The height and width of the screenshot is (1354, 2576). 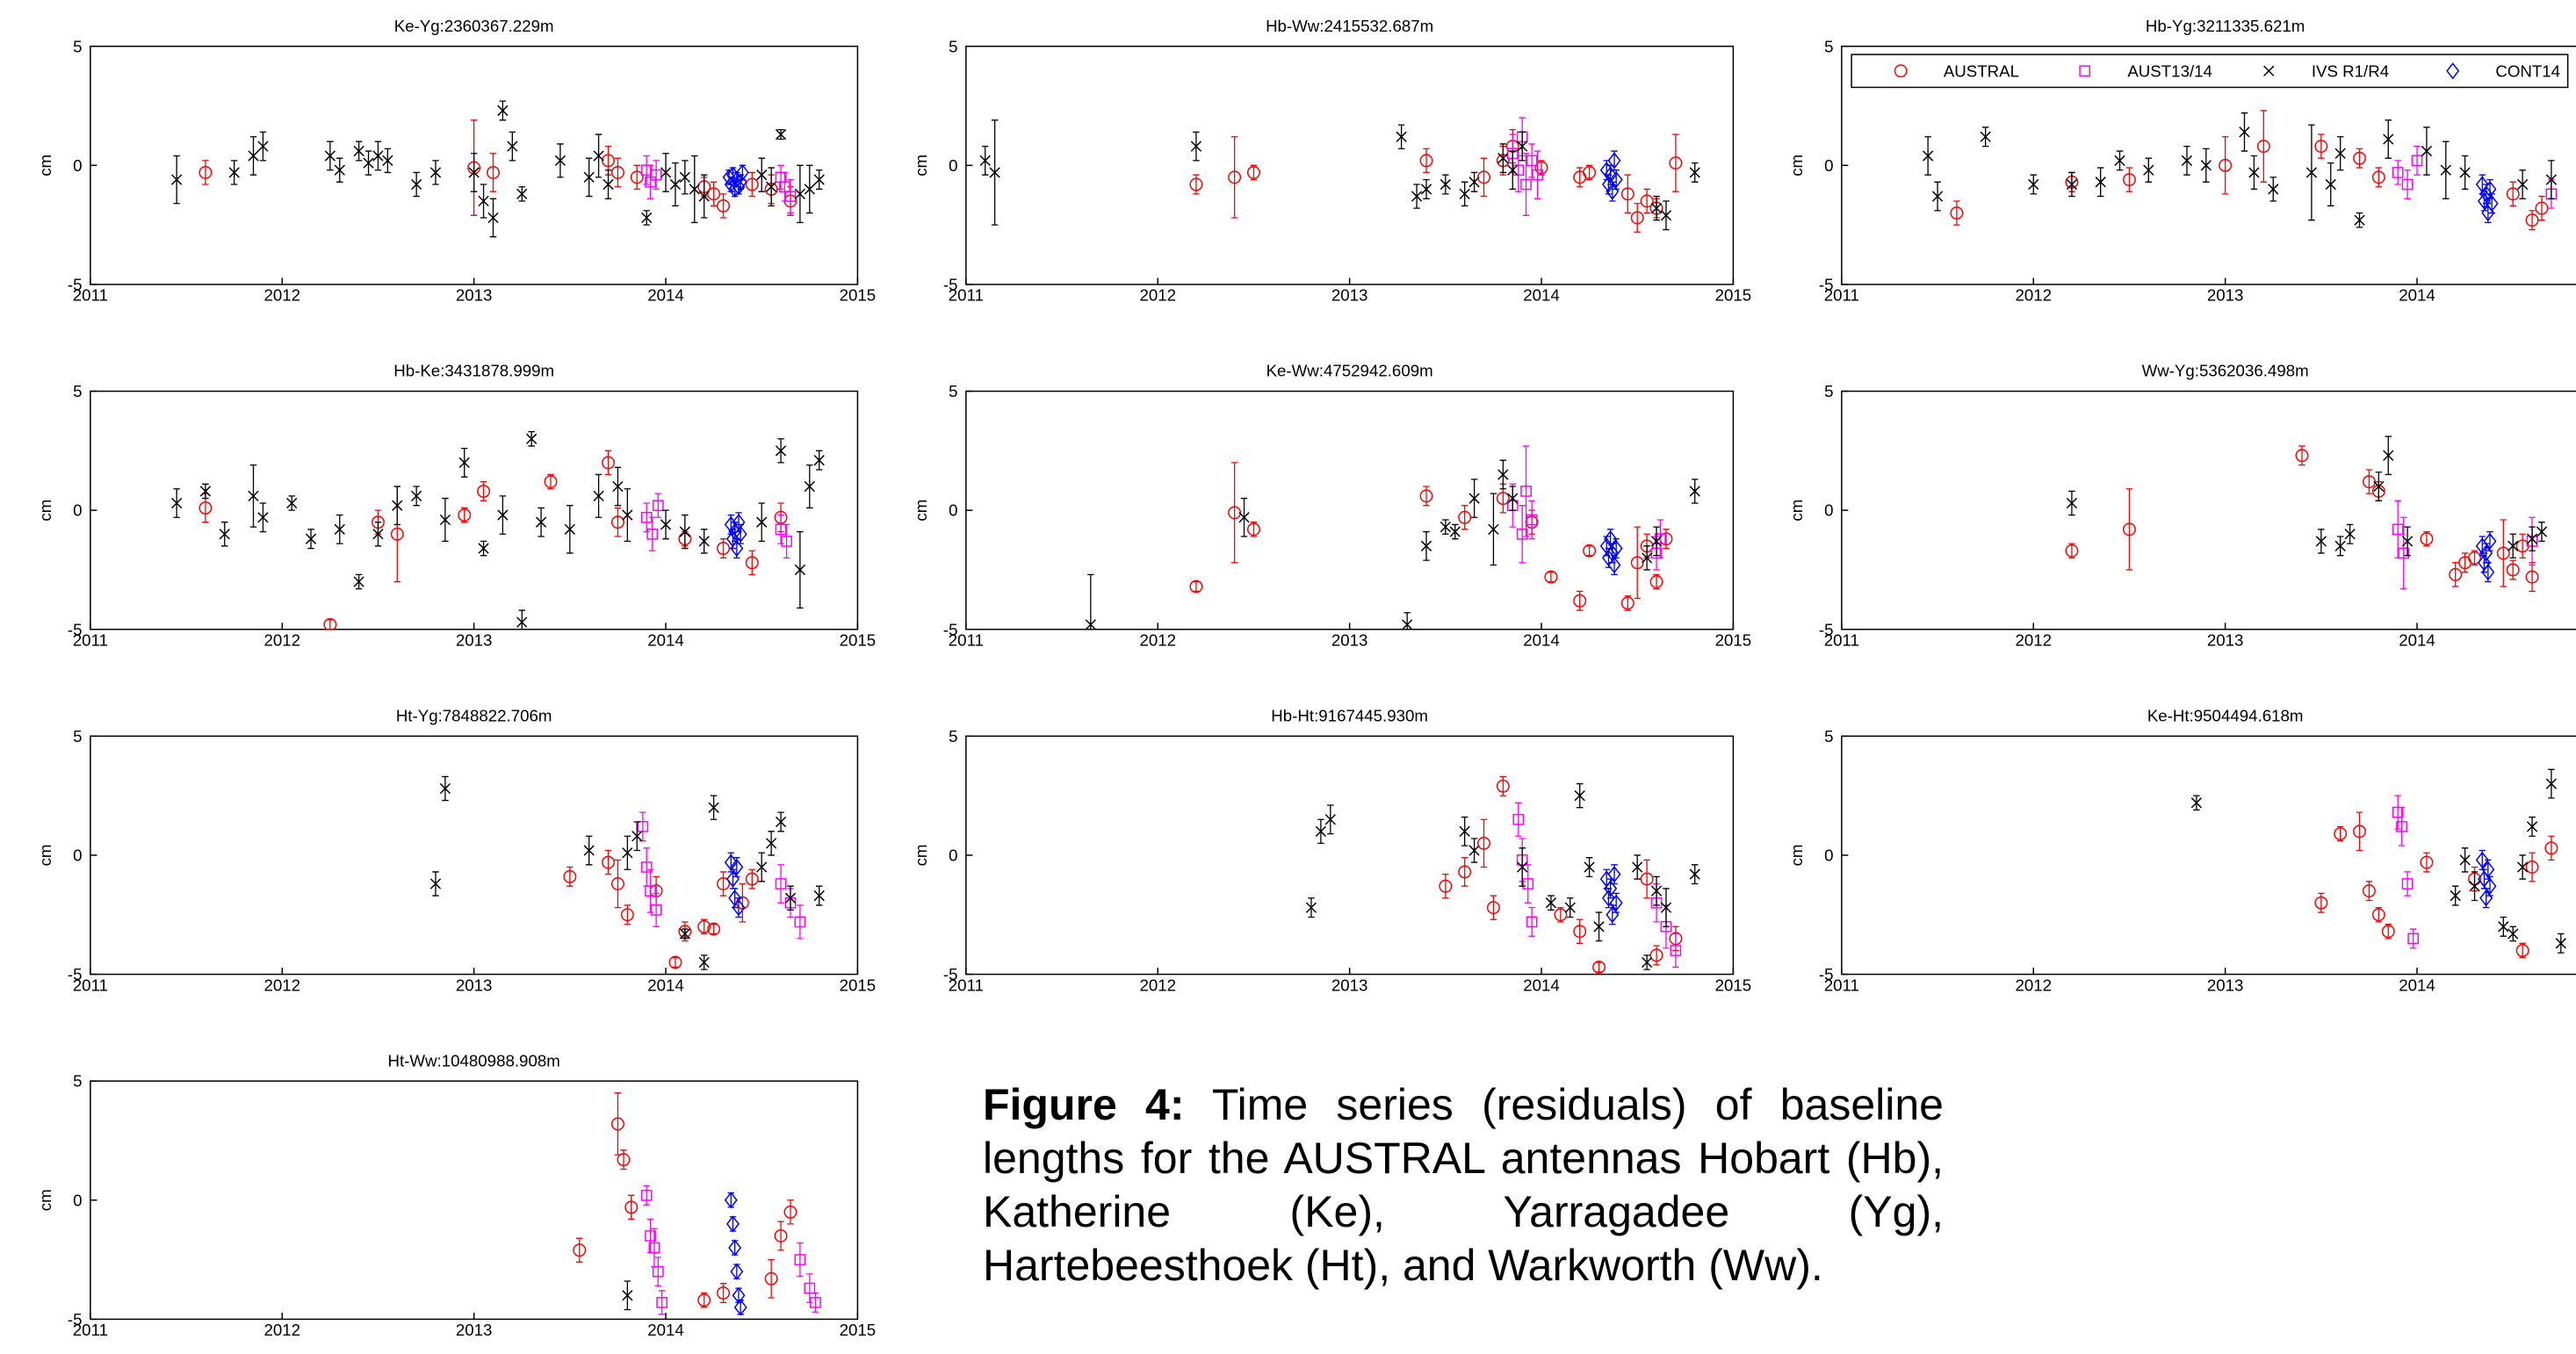 What do you see at coordinates (1796, 511) in the screenshot?
I see `y-axis-label: cm` at bounding box center [1796, 511].